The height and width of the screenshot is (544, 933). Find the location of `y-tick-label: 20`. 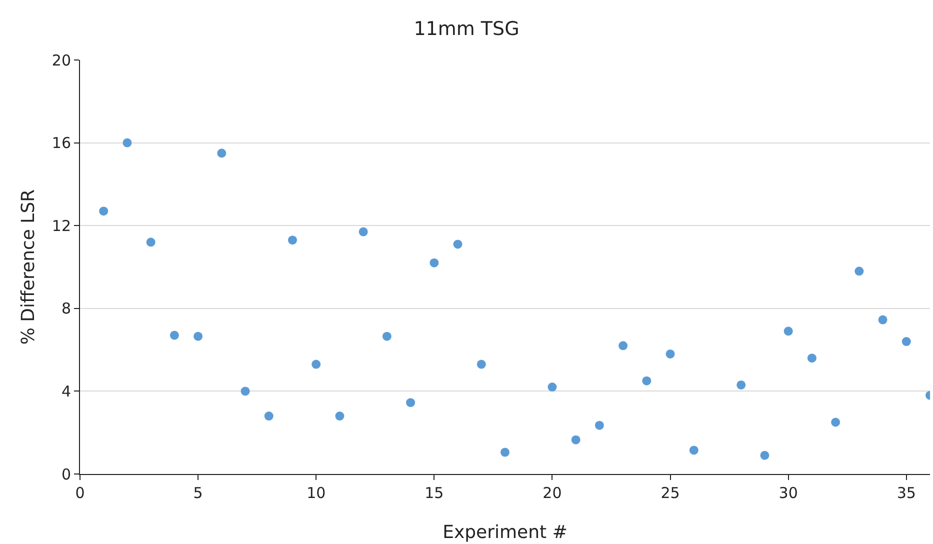

y-tick-label: 20 is located at coordinates (61, 60).